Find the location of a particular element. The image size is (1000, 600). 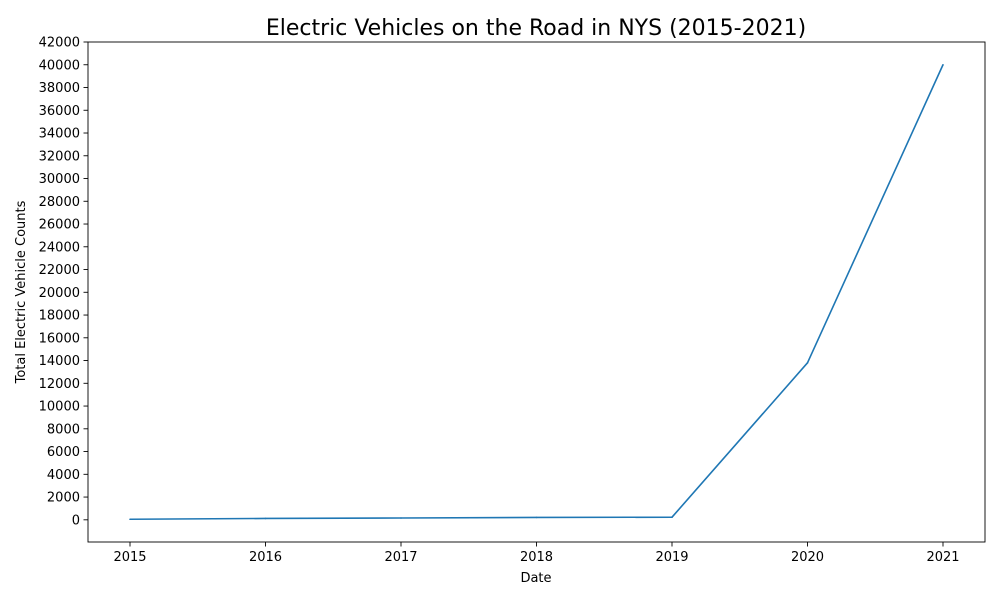

y-tick-label: 4000 is located at coordinates (63, 475).